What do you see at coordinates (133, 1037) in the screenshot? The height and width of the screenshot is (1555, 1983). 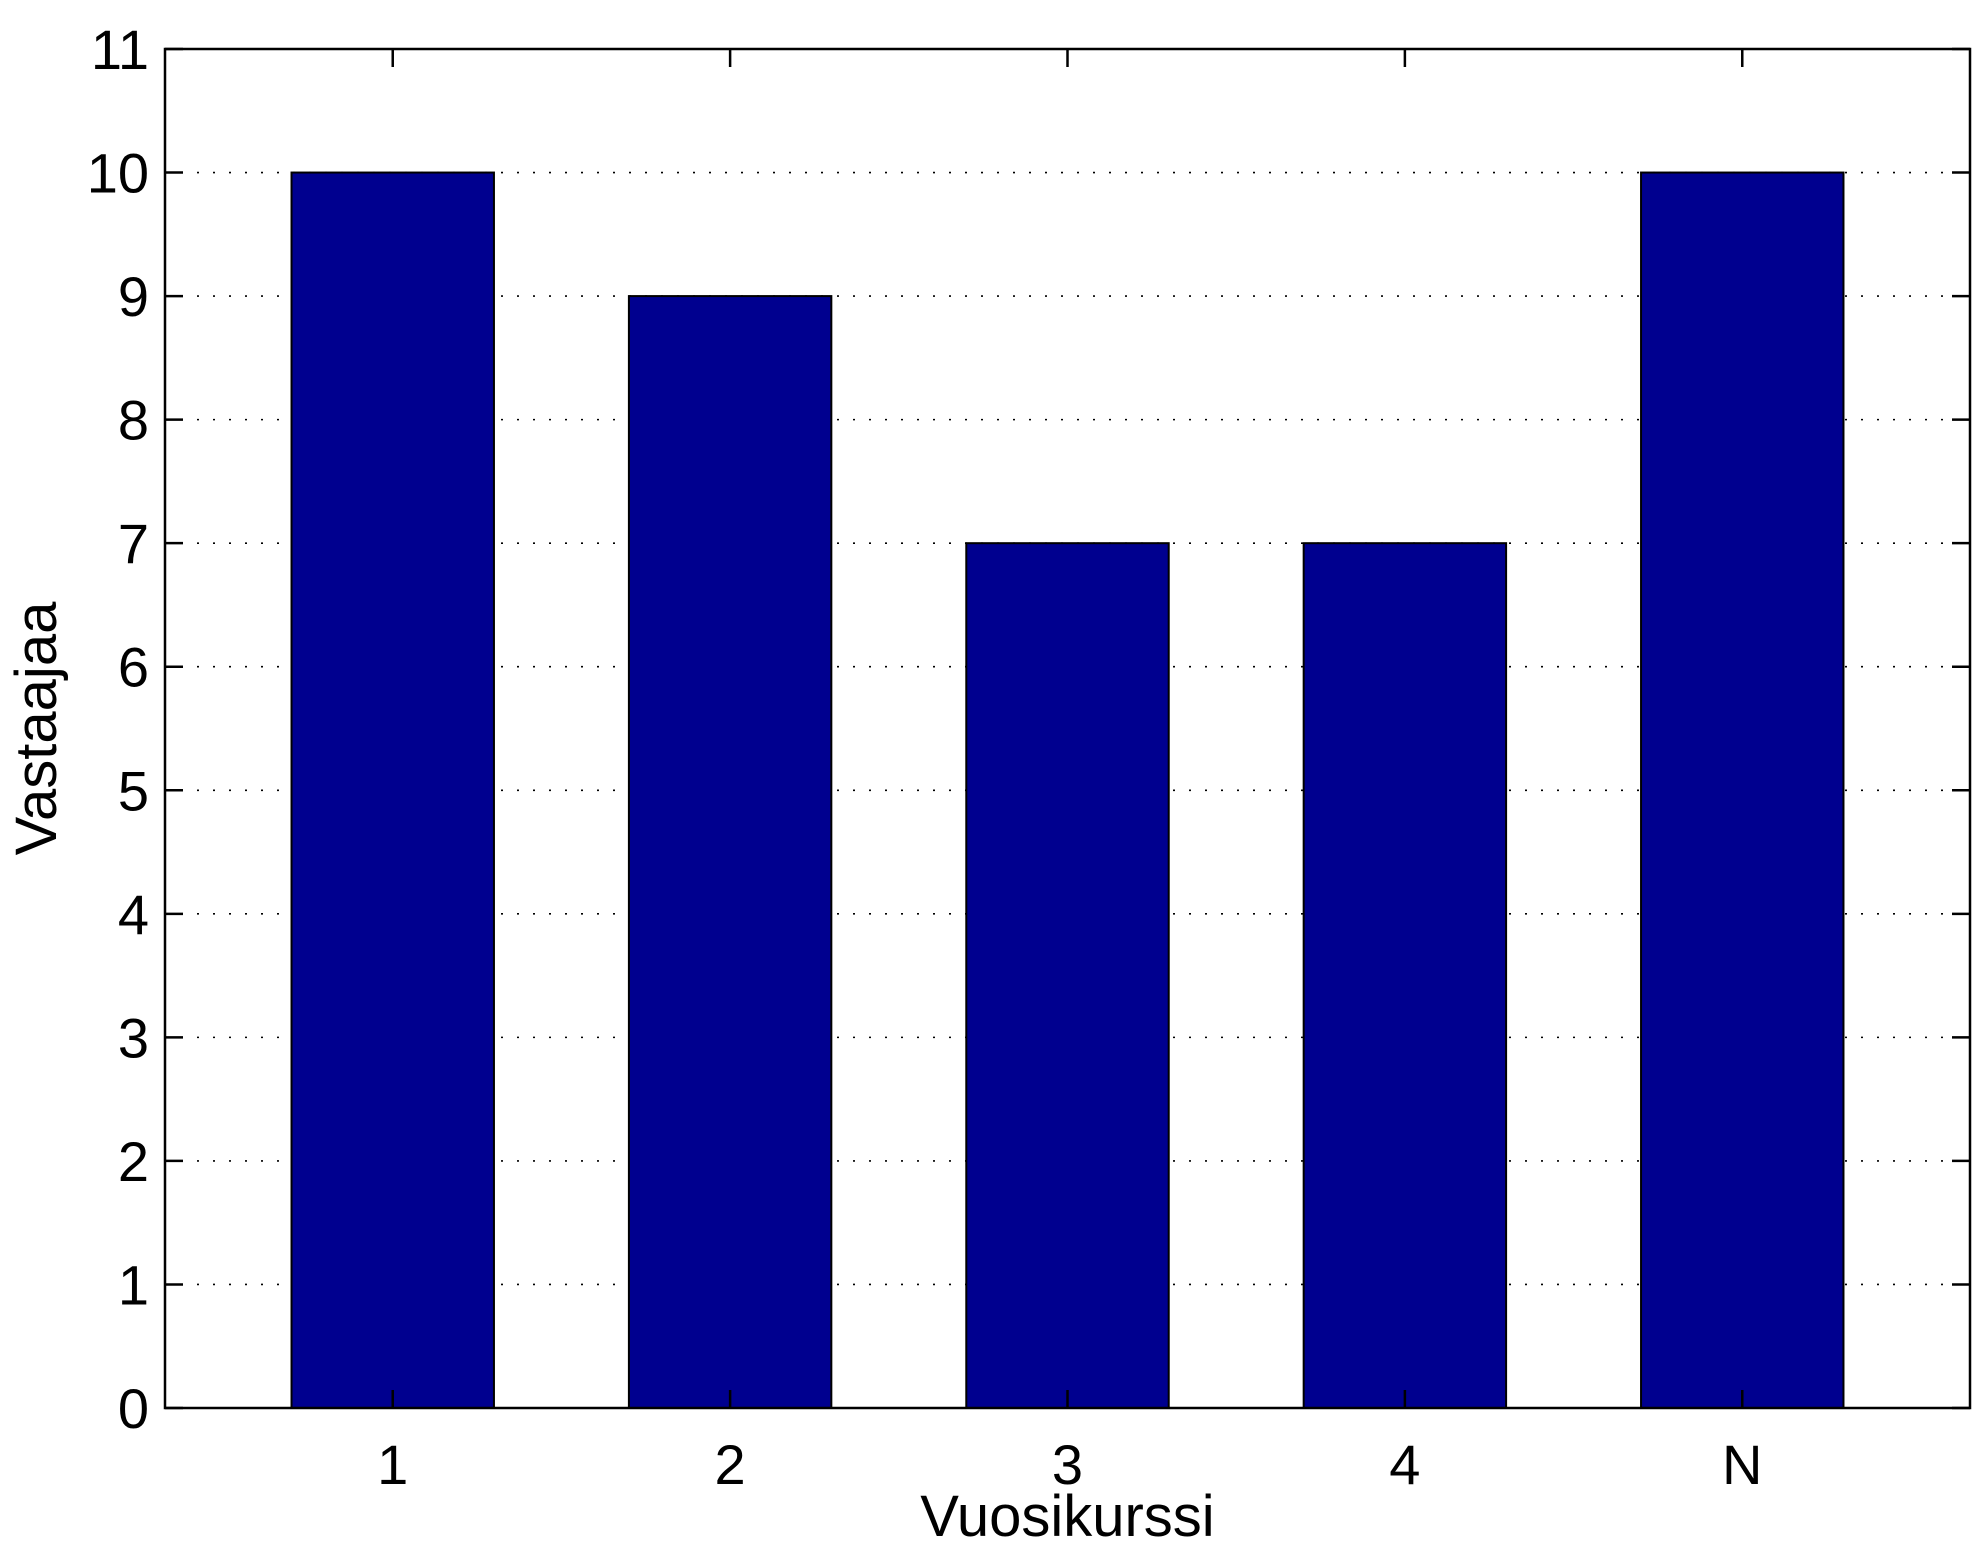 I see `y-tick-label: 3` at bounding box center [133, 1037].